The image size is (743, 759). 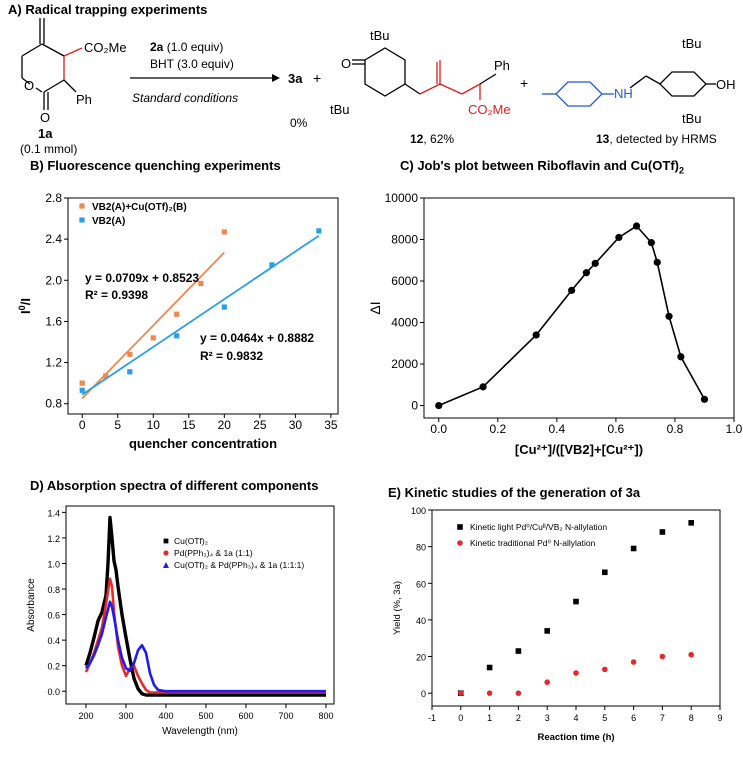 What do you see at coordinates (192, 64) in the screenshot?
I see `reagent-bht: BHT (3.0 equiv)` at bounding box center [192, 64].